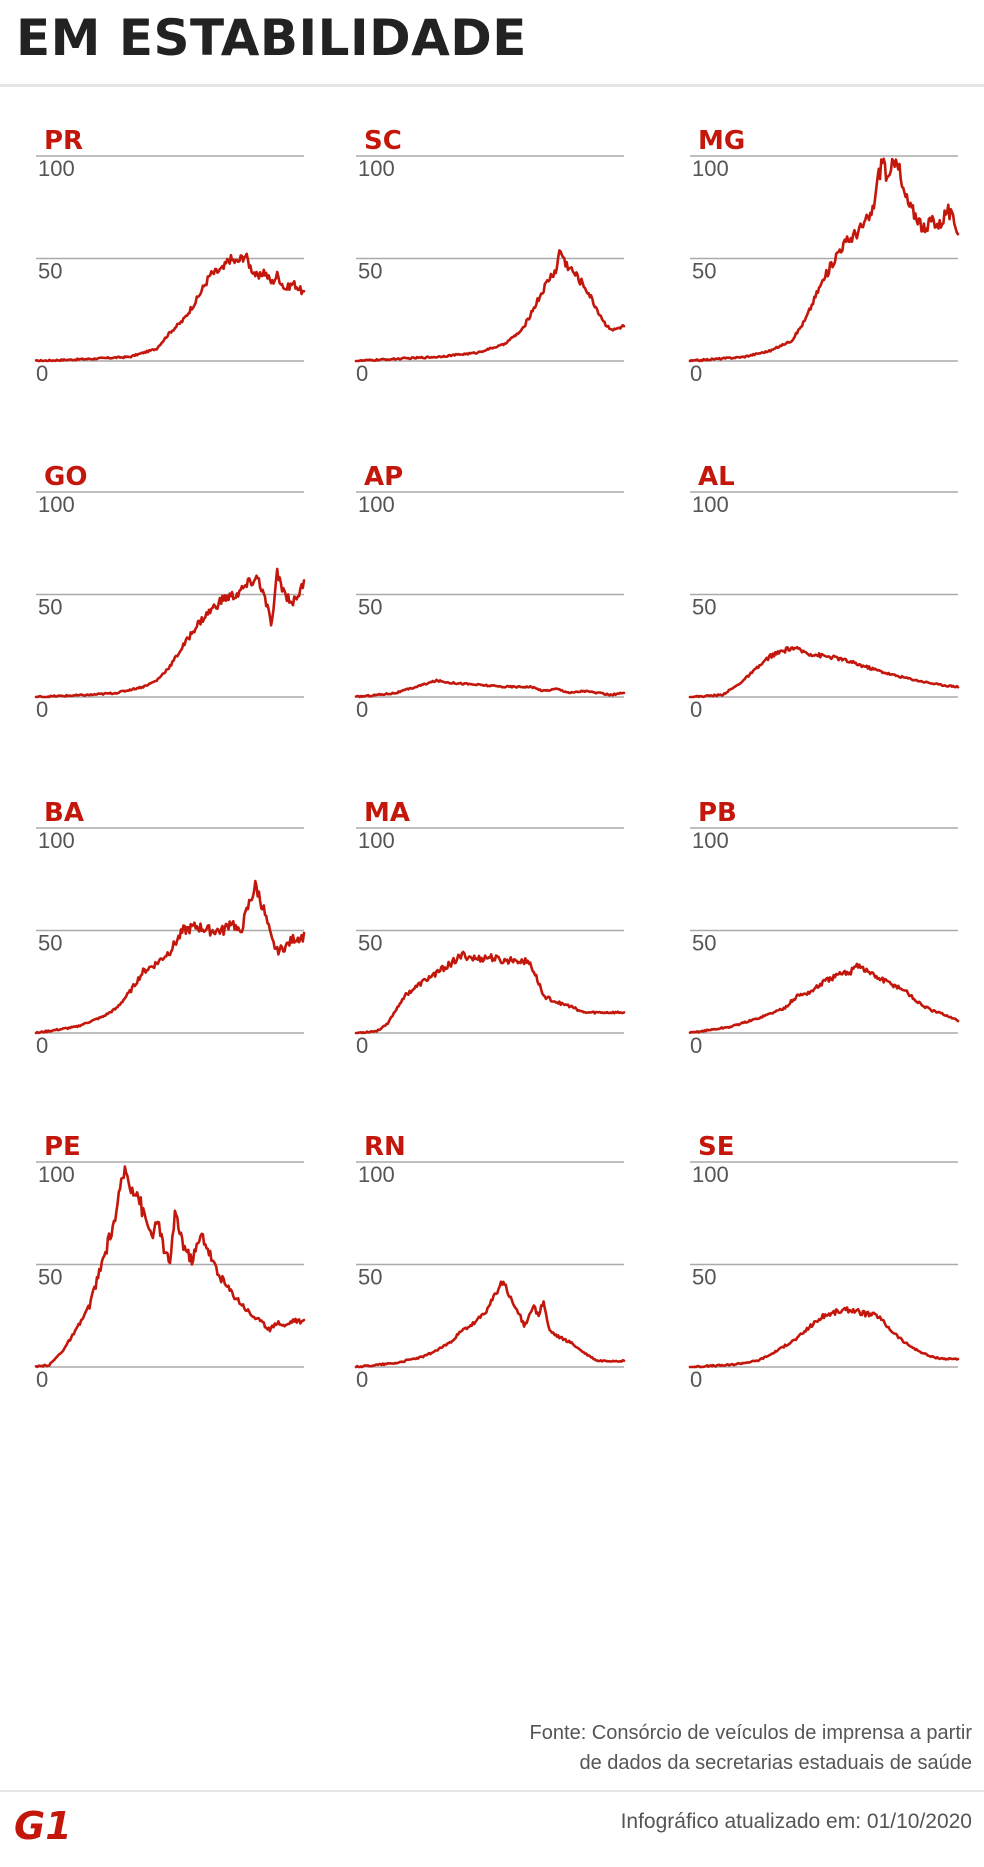 The width and height of the screenshot is (984, 1867). I want to click on state-chart-go: GO 100 50 0, so click(179, 612).